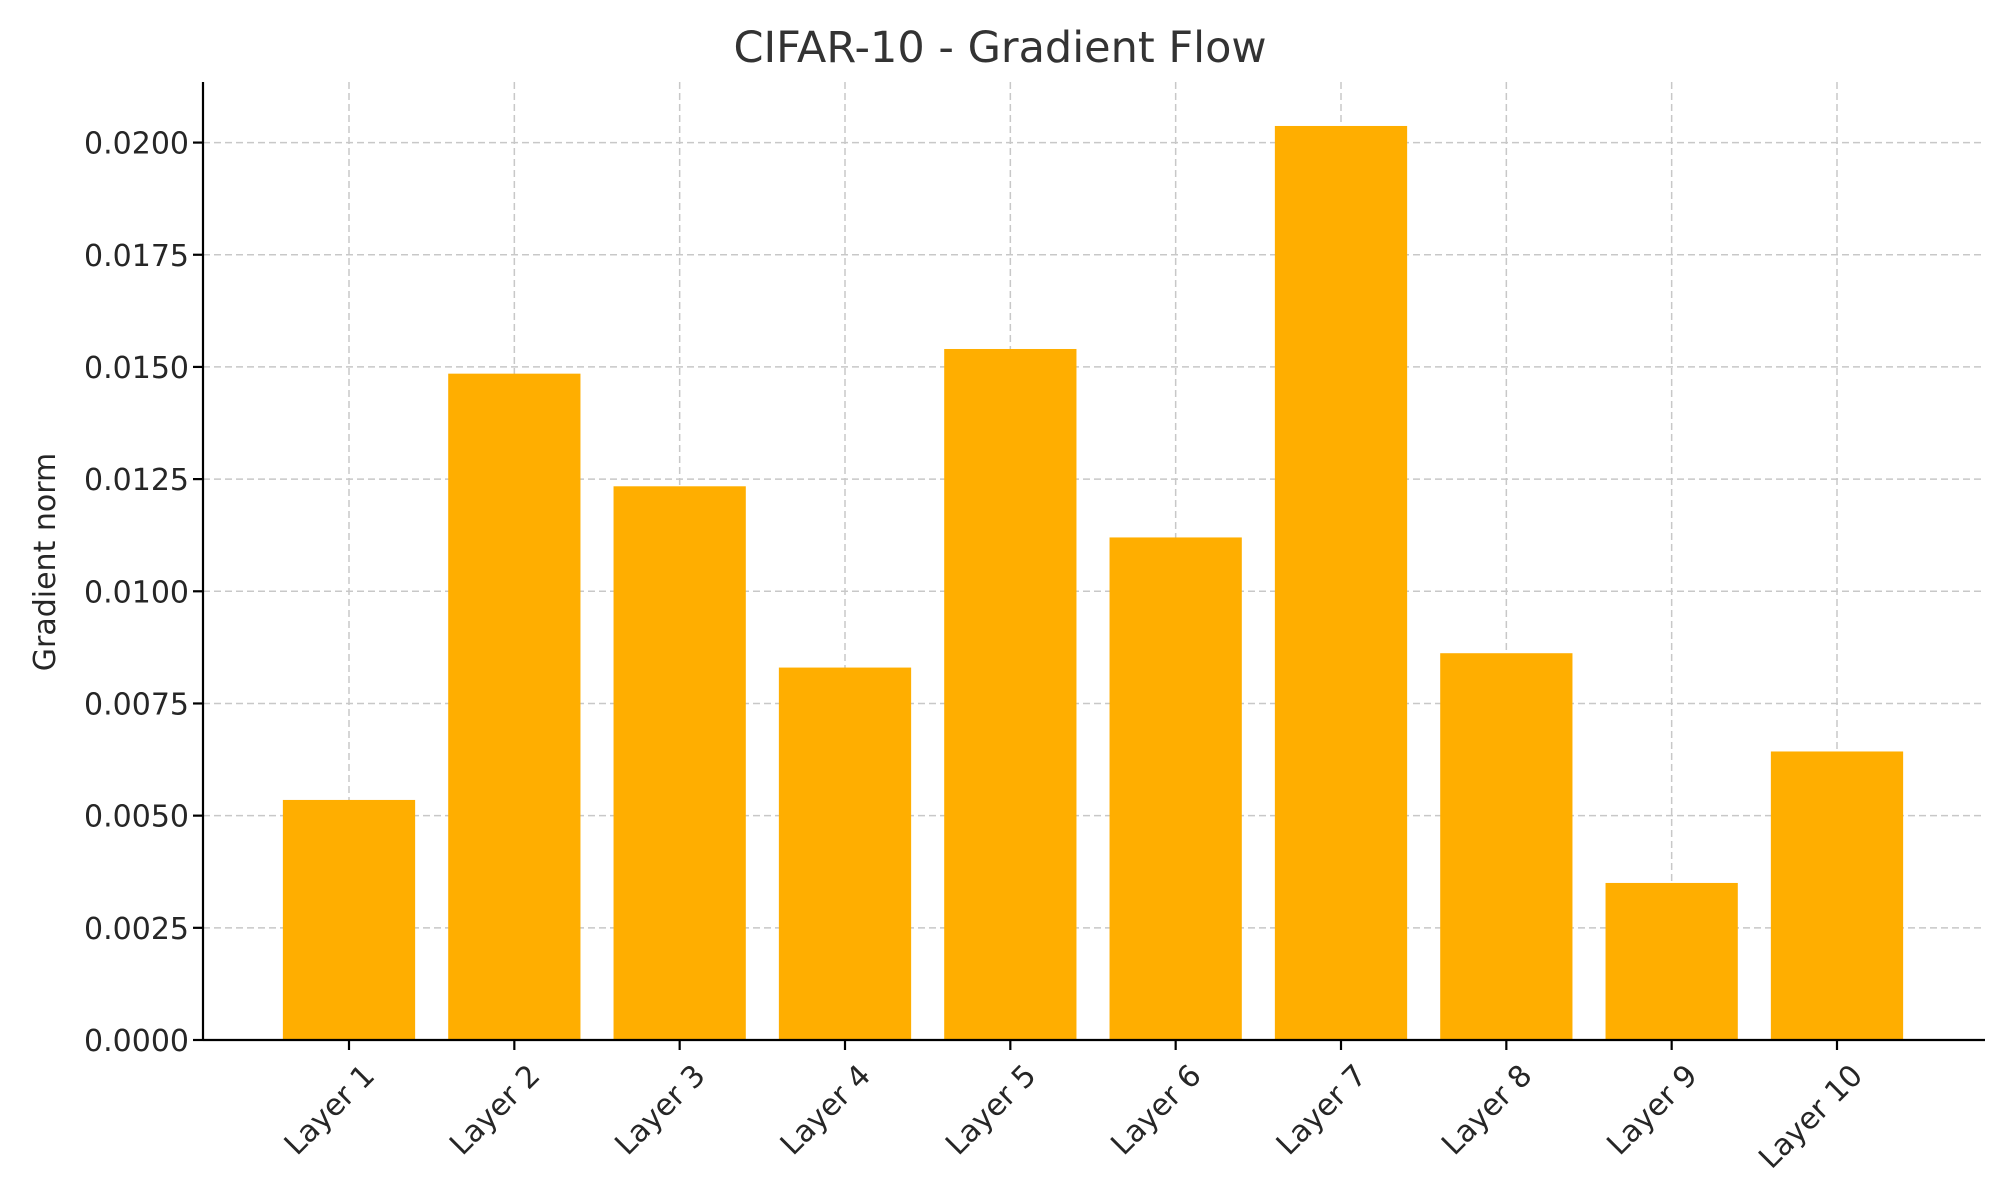  Describe the element at coordinates (136, 929) in the screenshot. I see `y-tick-label: 0.0025` at that location.